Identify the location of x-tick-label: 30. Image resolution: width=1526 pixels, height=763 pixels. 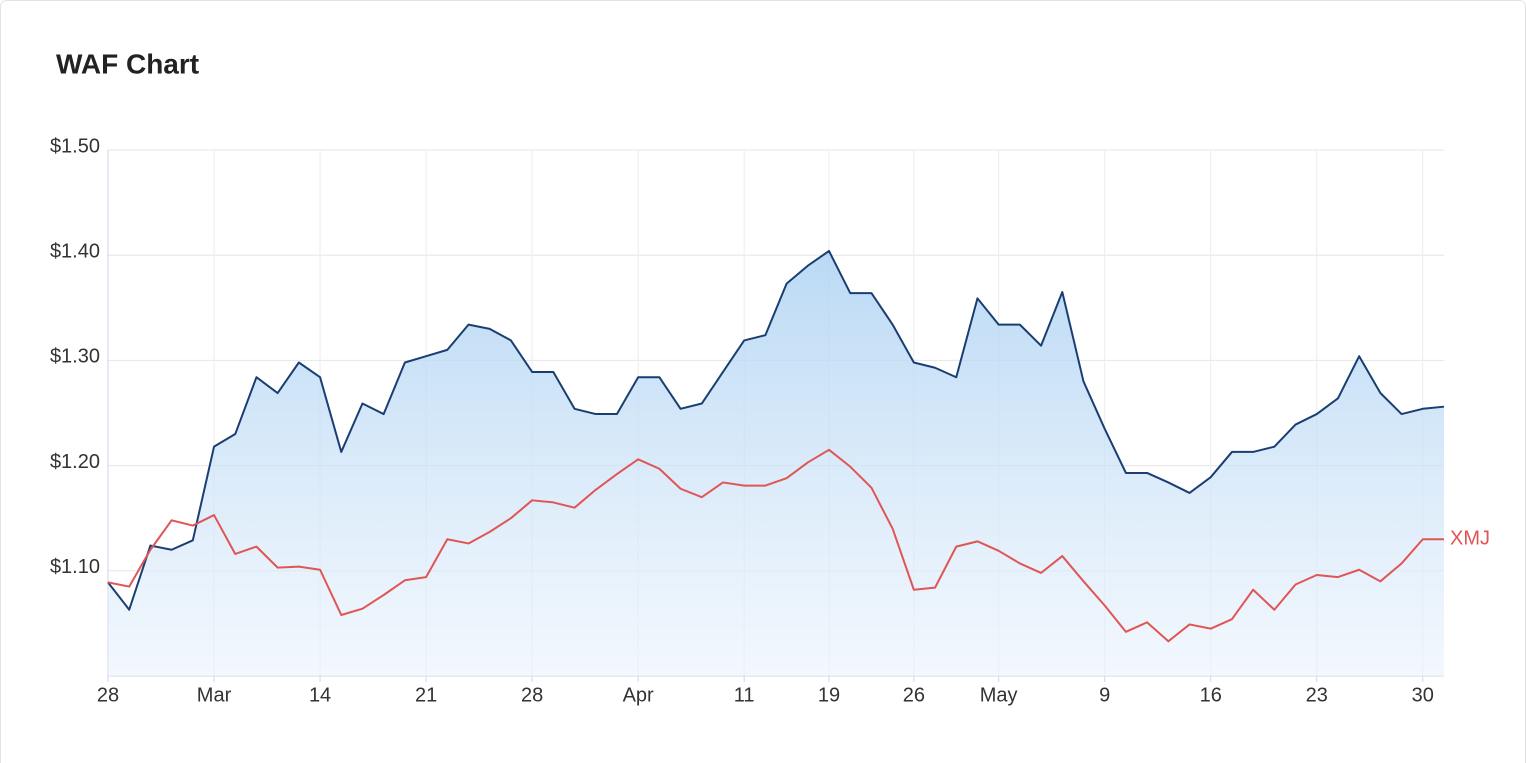
(1423, 695).